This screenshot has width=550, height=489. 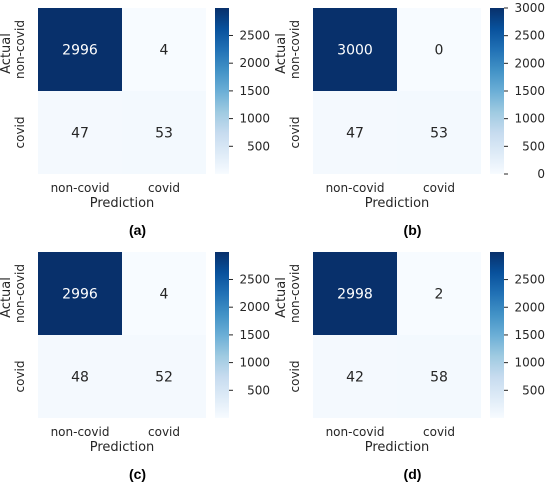 I want to click on cell-value-label: 2, so click(x=439, y=295).